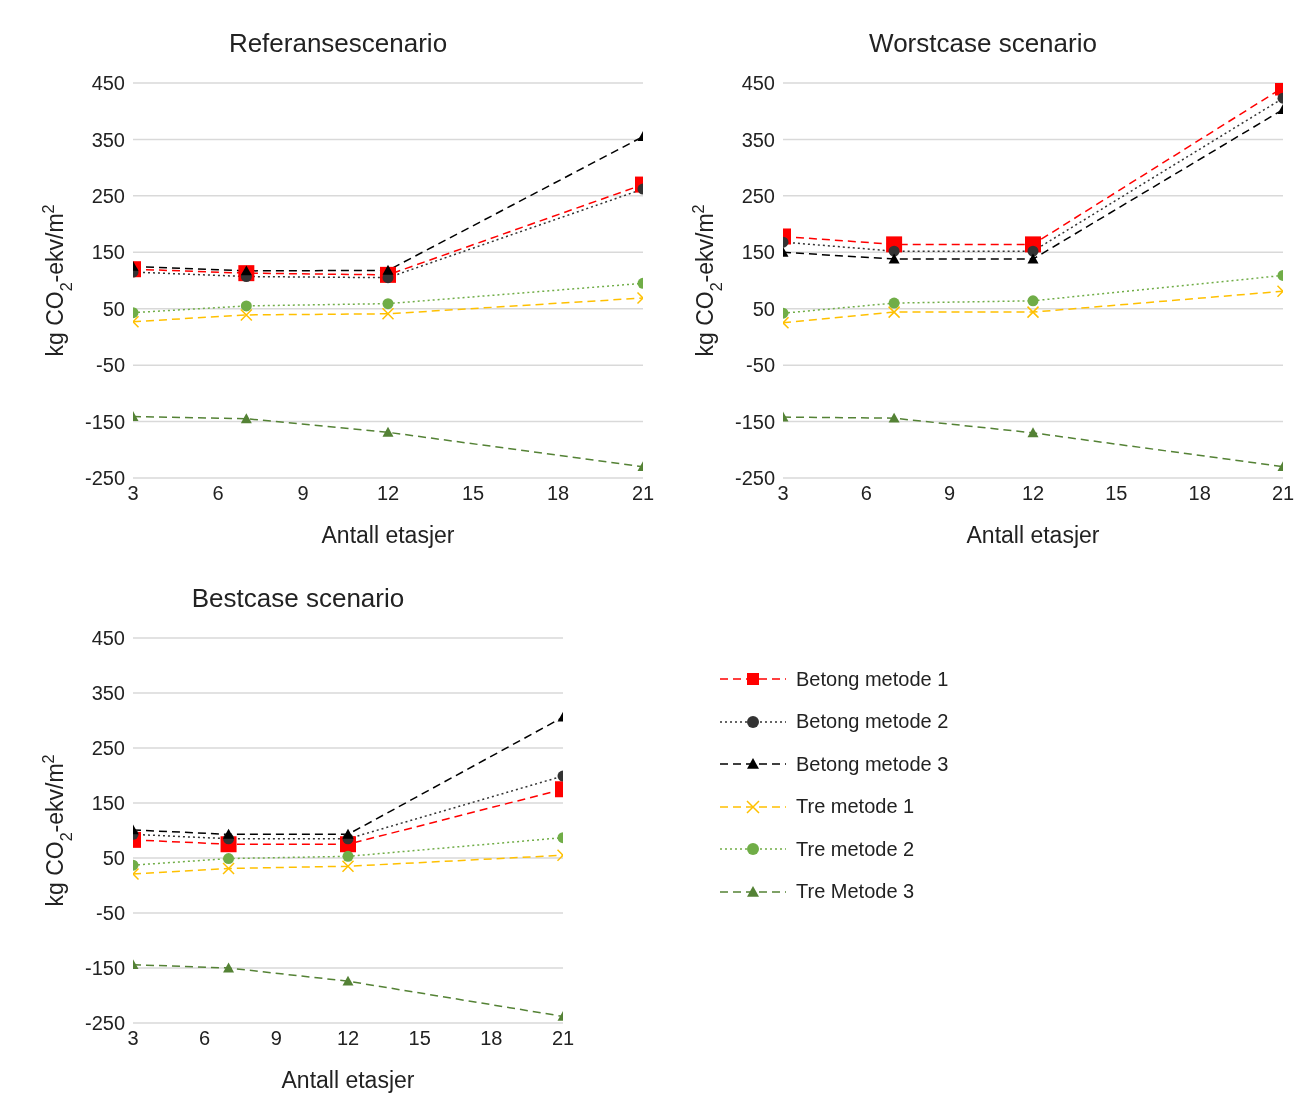 This screenshot has width=1298, height=1101. I want to click on legend-label: Betong metode 1, so click(872, 679).